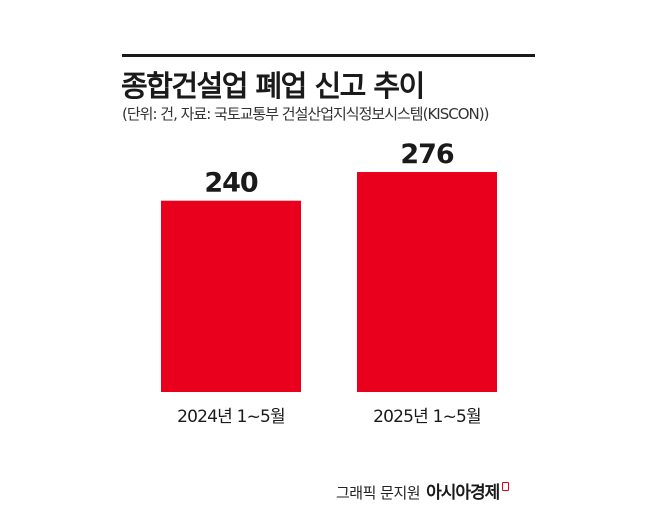  Describe the element at coordinates (423, 490) in the screenshot. I see `credit-line: 그래픽 문지원 아시아경제` at that location.